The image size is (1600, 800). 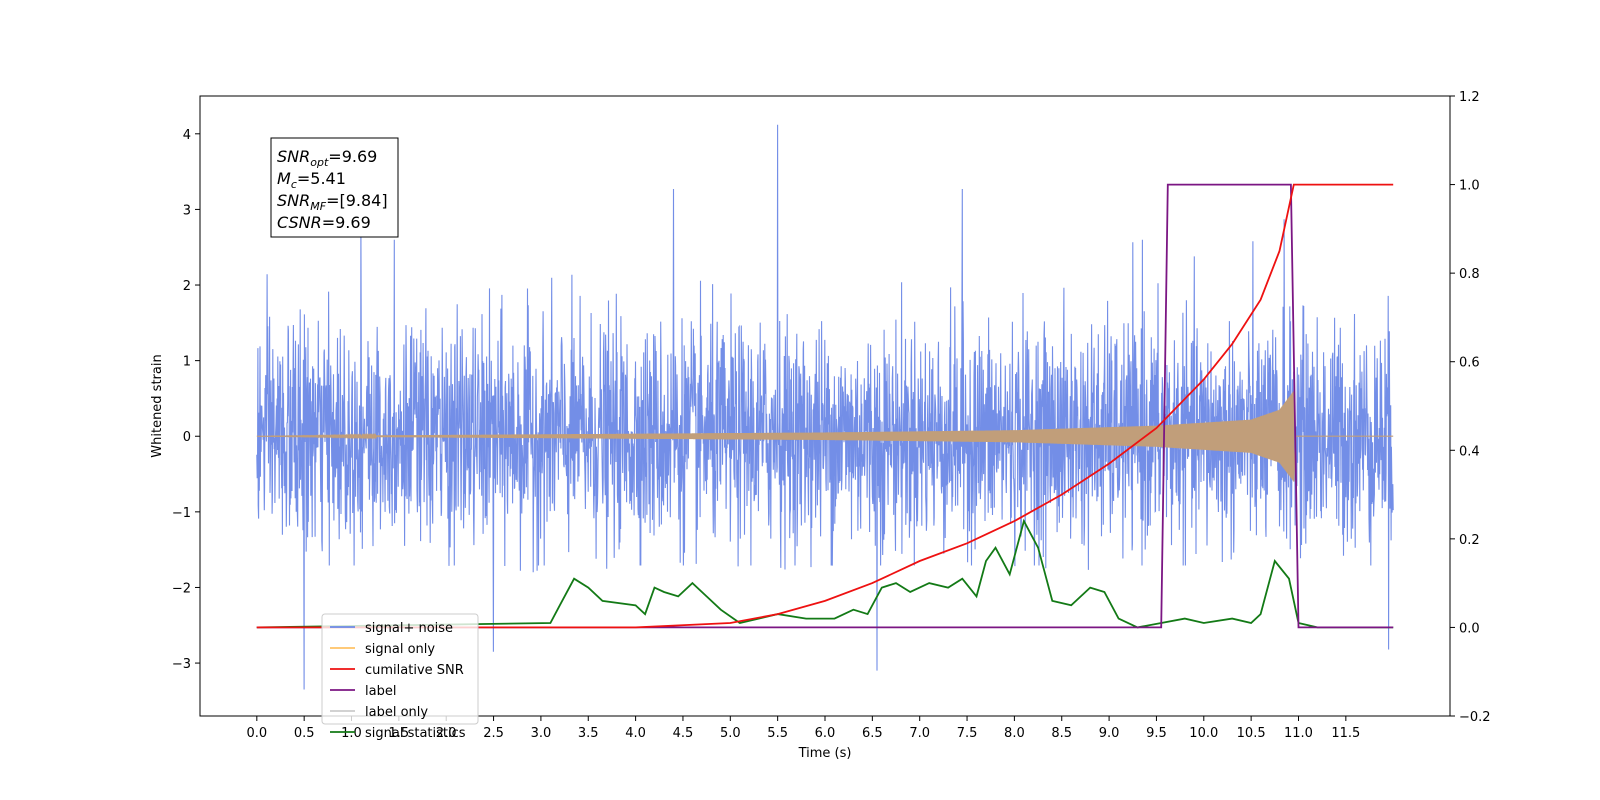 What do you see at coordinates (187, 135) in the screenshot?
I see `y-tick-label: 4` at bounding box center [187, 135].